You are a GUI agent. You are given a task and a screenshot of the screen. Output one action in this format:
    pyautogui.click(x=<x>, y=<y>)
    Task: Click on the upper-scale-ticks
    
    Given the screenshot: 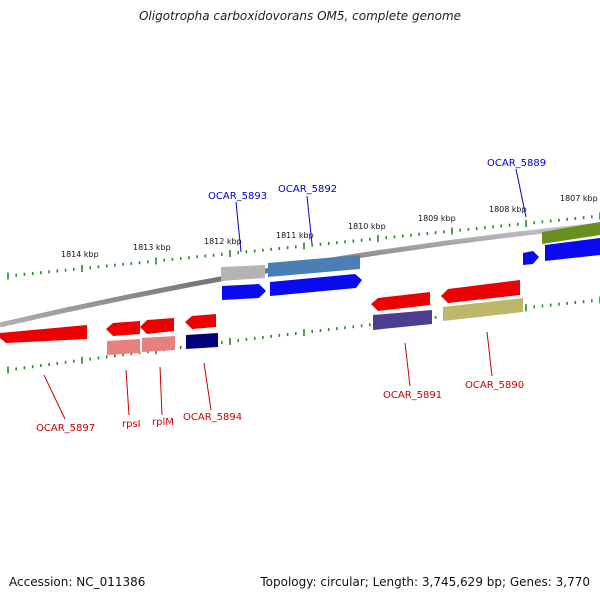 What is the action you would take?
    pyautogui.click(x=303, y=246)
    